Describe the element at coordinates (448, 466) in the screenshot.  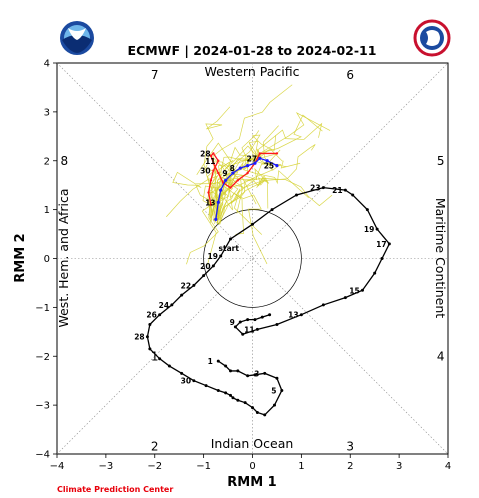
I see `x-tick-label: 4` at that location.